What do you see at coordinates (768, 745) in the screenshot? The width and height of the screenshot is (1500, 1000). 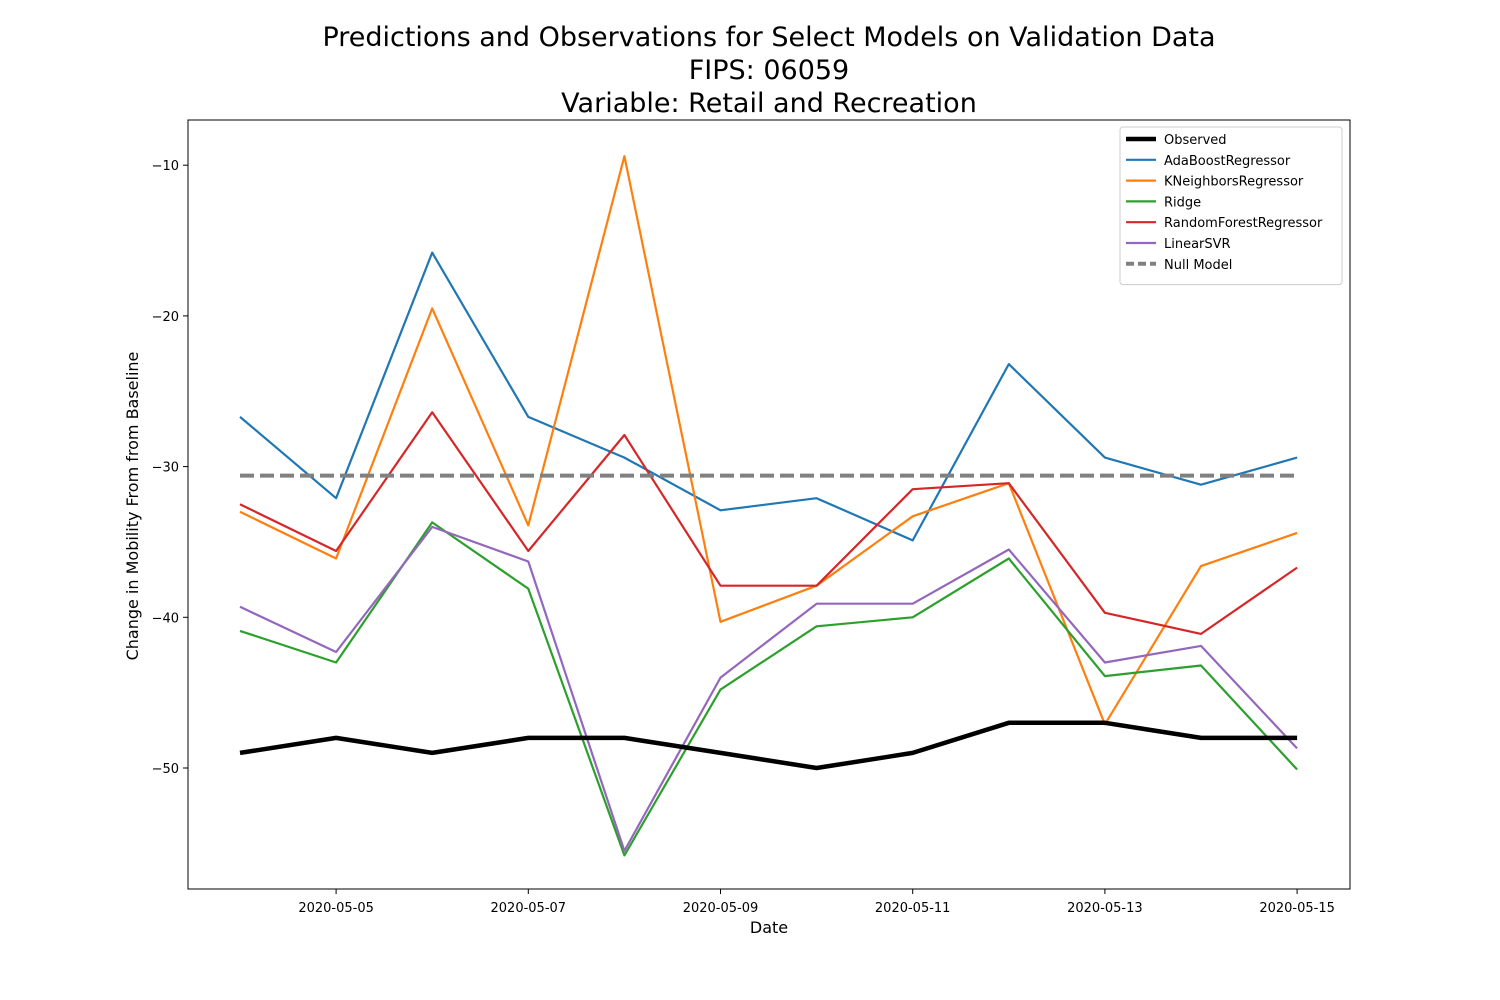 I see `series-line-observed` at bounding box center [768, 745].